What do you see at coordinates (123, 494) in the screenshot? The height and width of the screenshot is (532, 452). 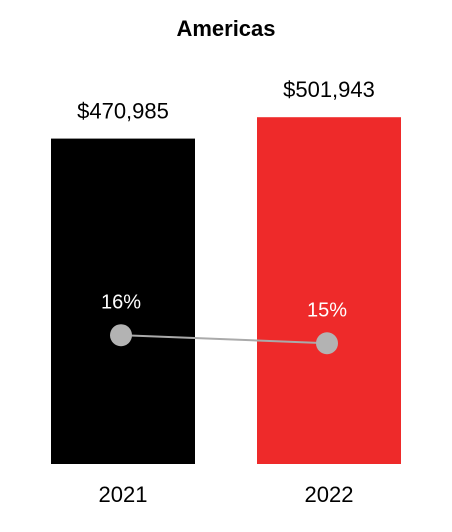 I see `x-tick-label: 2021` at bounding box center [123, 494].